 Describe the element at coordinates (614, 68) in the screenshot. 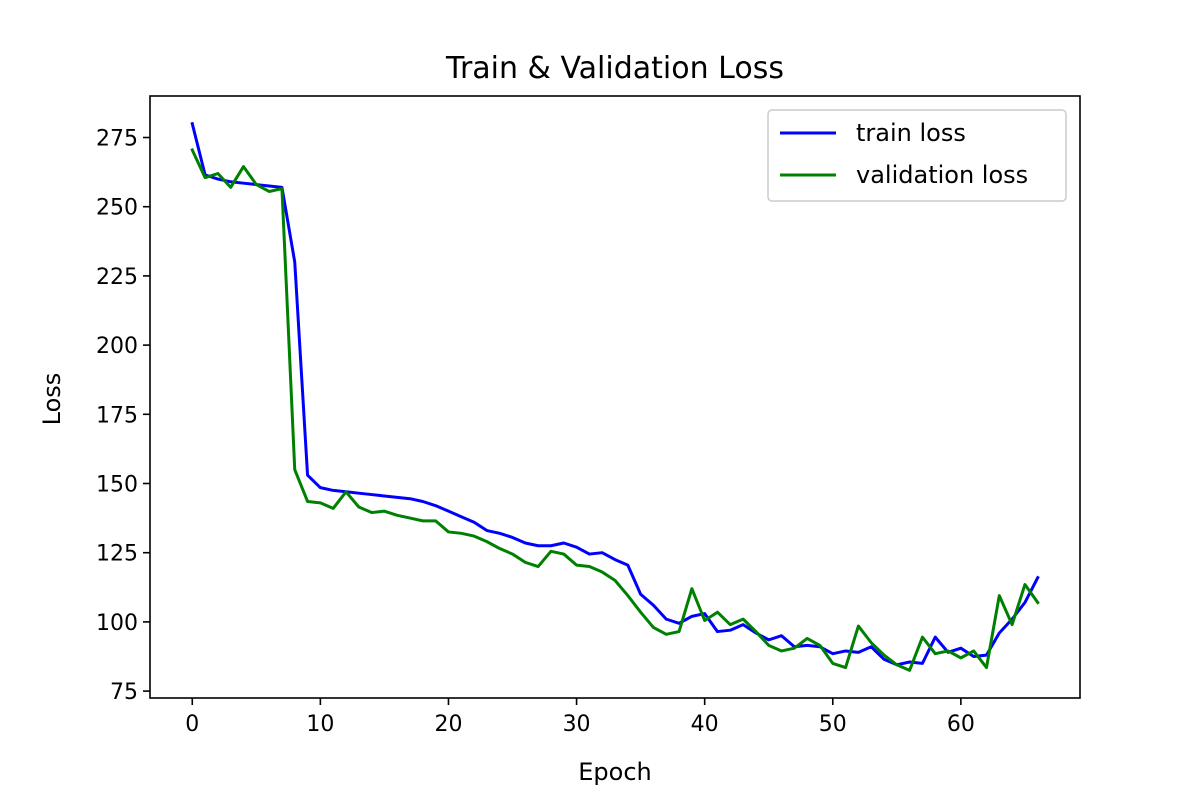

I see `chart-title: Train & Validation Loss` at that location.